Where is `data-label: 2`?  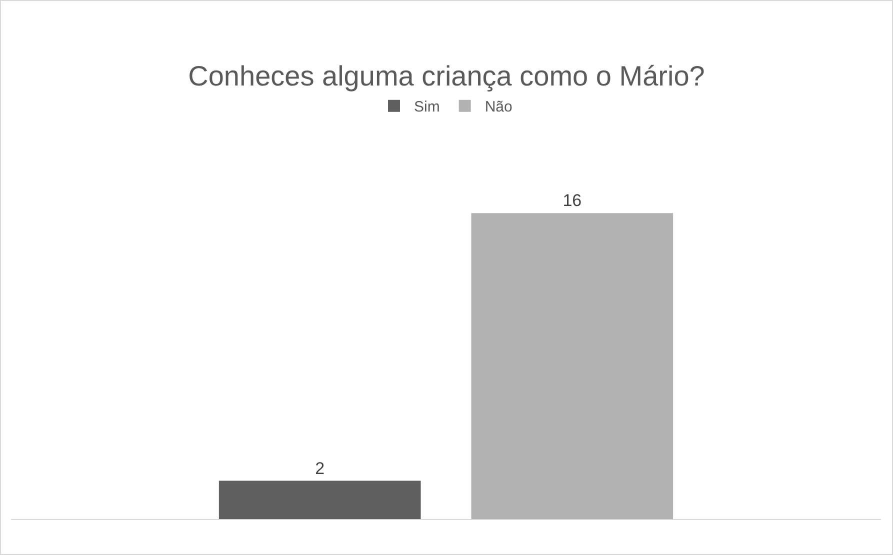 data-label: 2 is located at coordinates (320, 468).